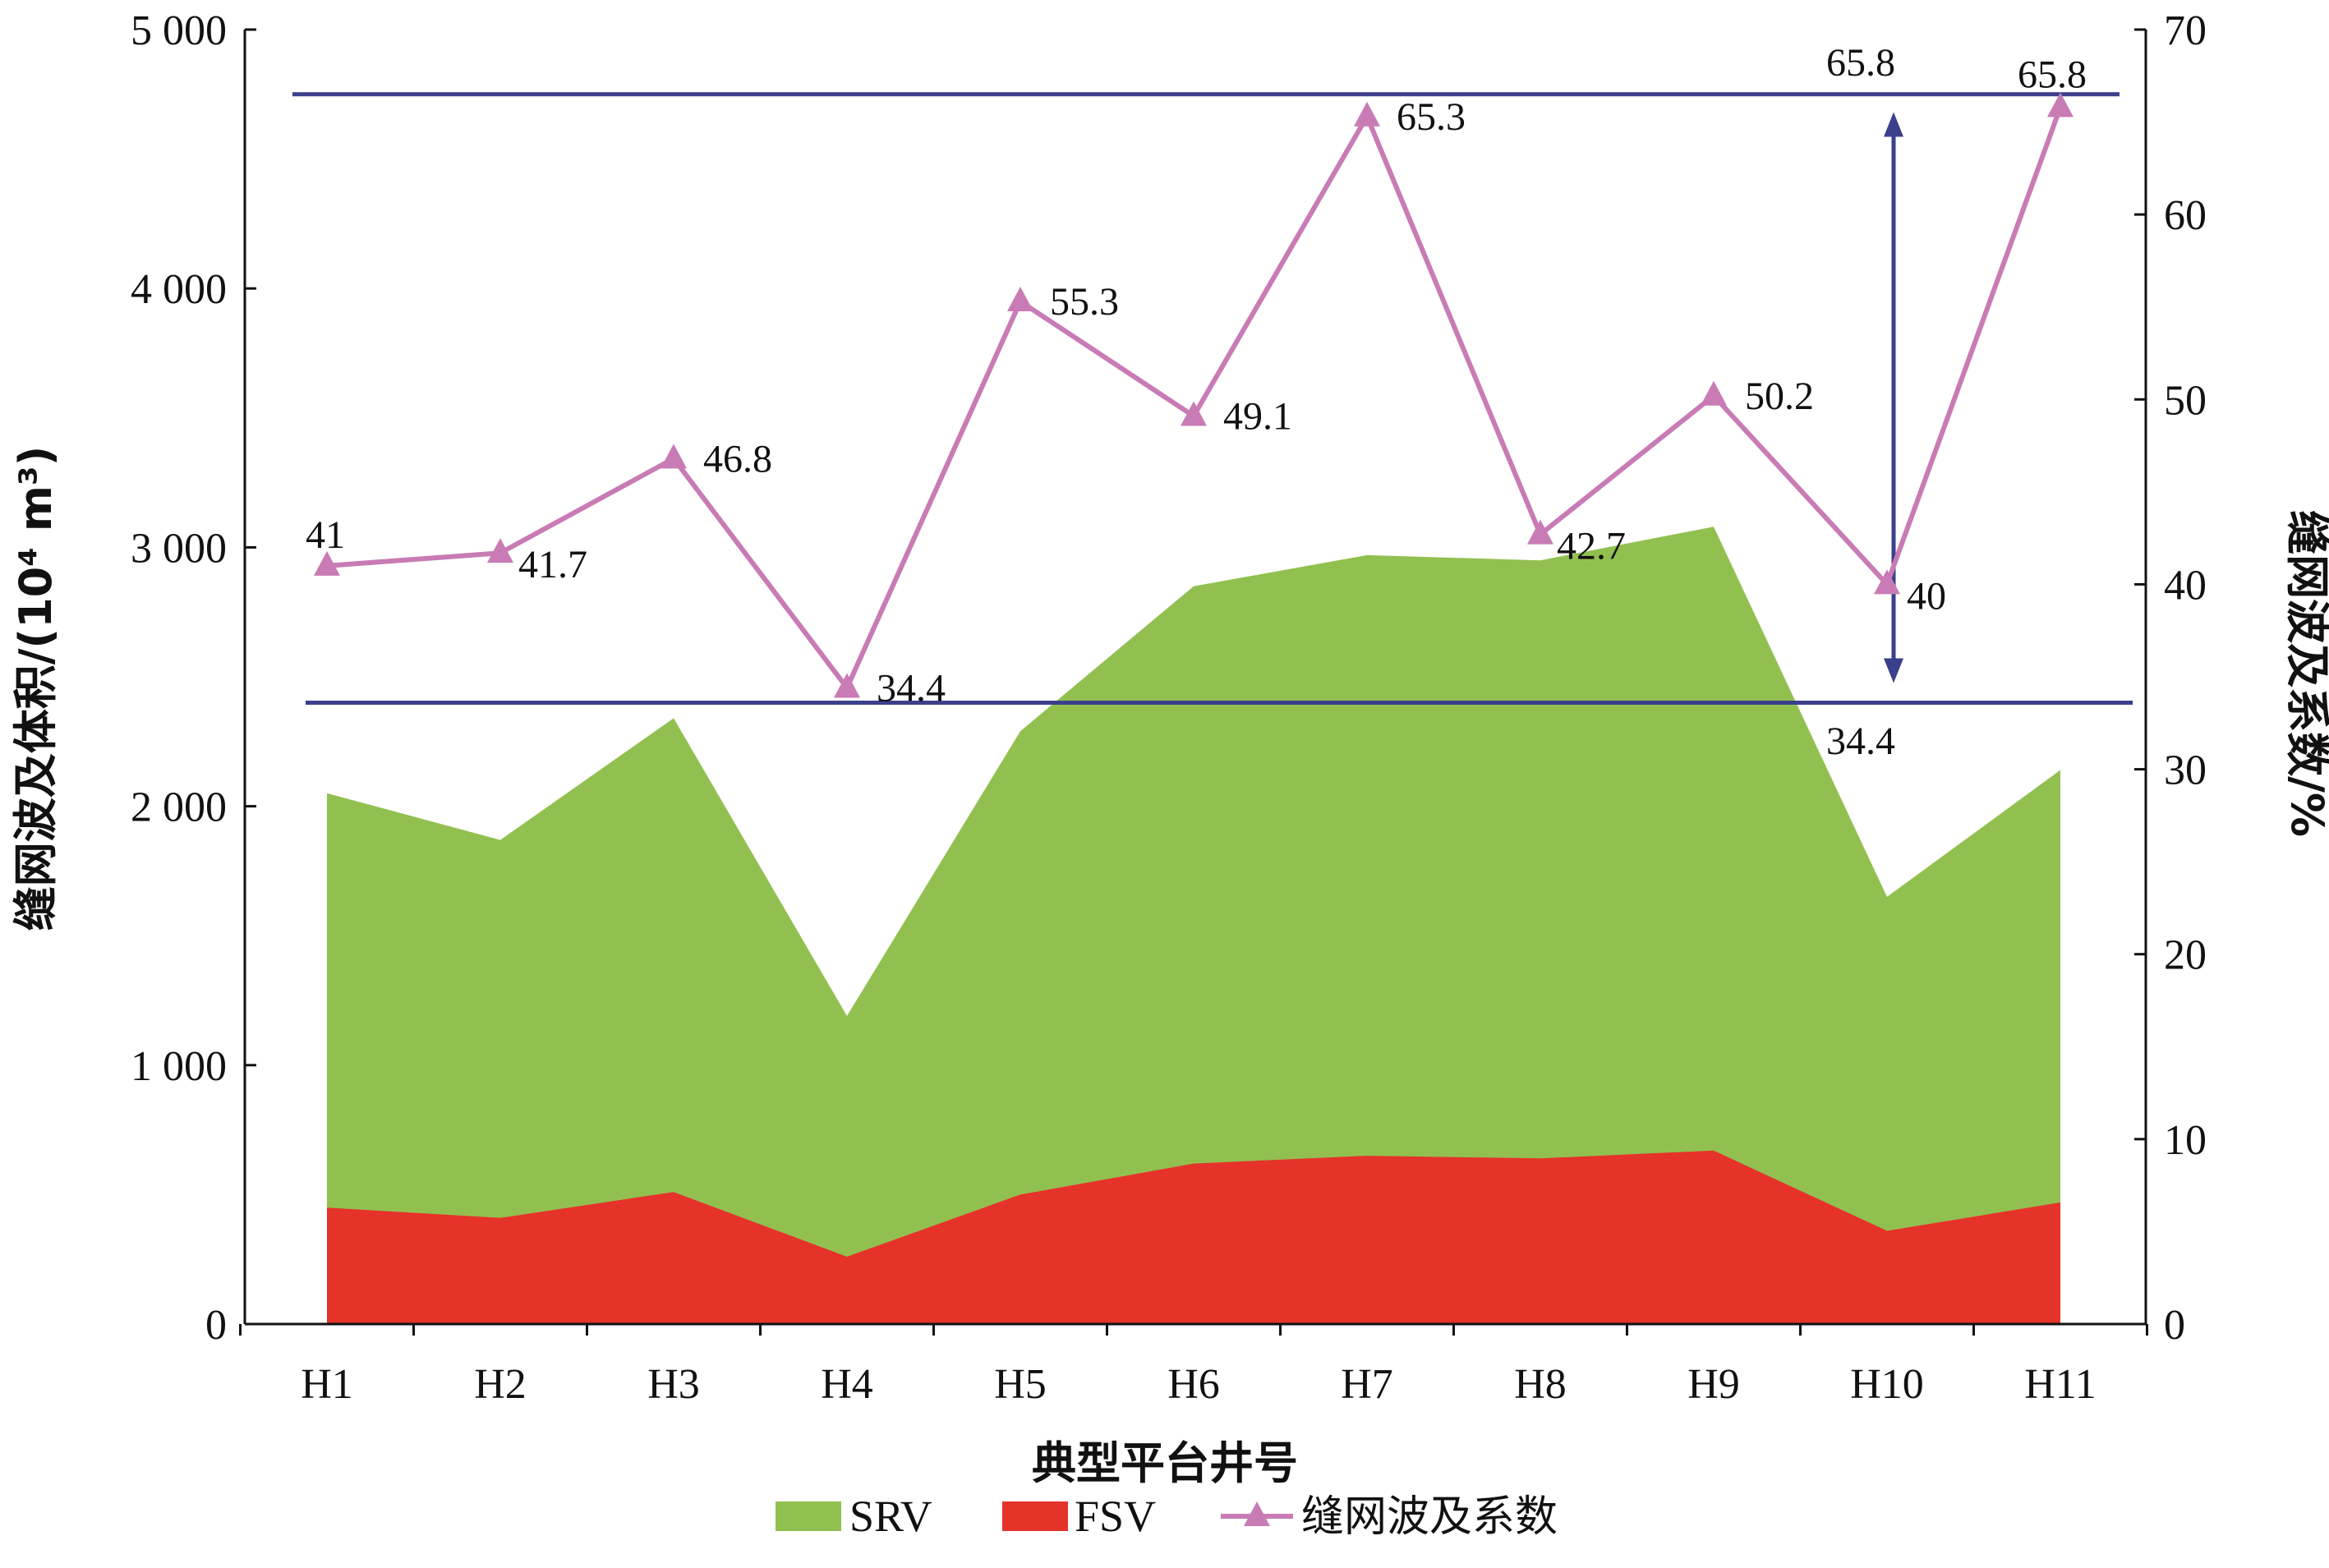 This screenshot has width=2329, height=1568. Describe the element at coordinates (1367, 1385) in the screenshot. I see `x-tick-label: H7` at that location.